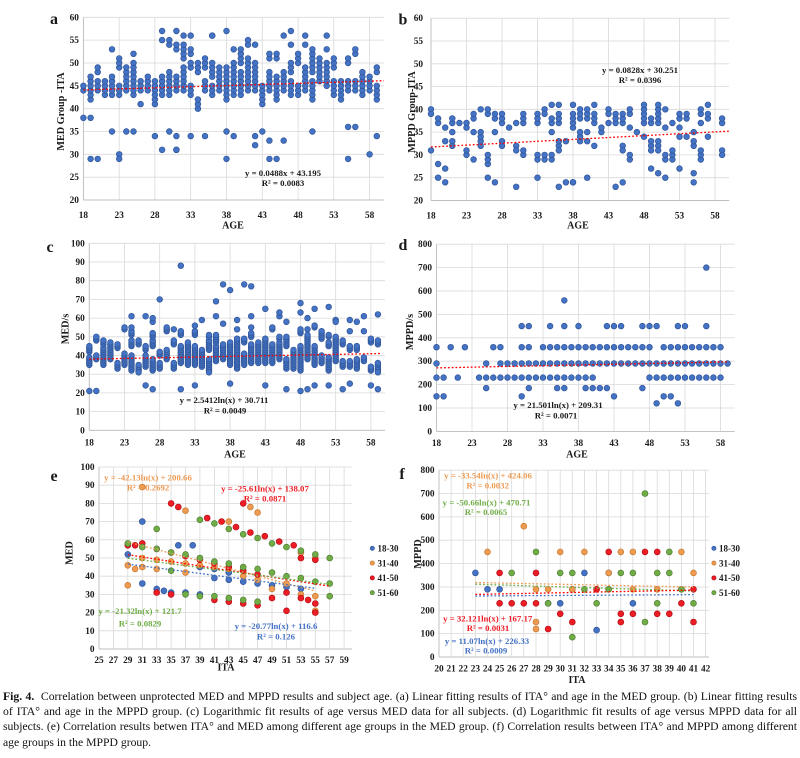 Image resolution: width=800 pixels, height=758 pixels. Describe the element at coordinates (388, 563) in the screenshot. I see `svg-text: 31-40` at that location.